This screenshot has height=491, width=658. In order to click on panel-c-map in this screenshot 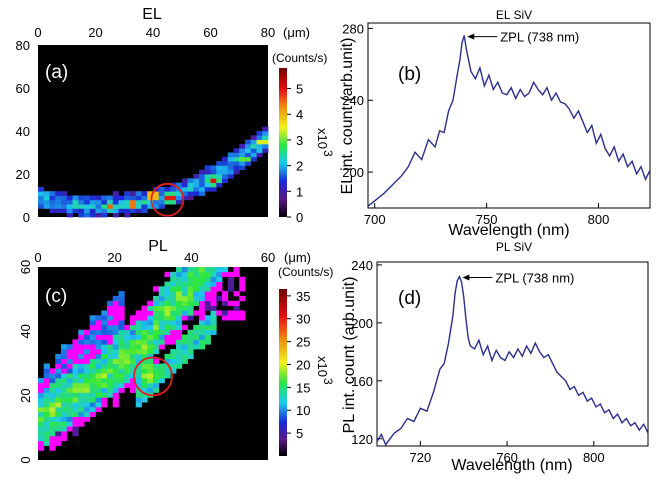, I will do `click(142, 359)`.